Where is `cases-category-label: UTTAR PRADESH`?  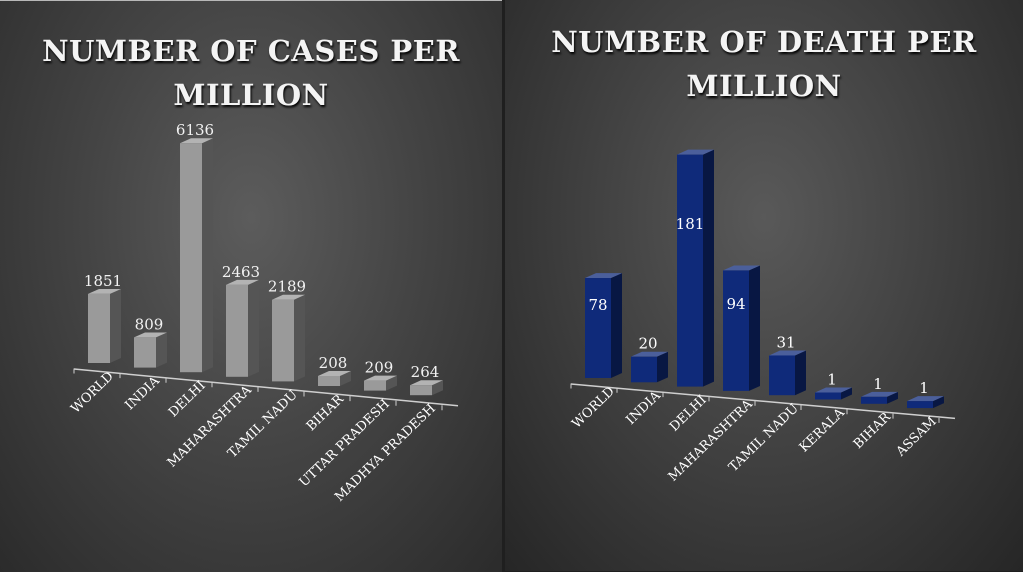 cases-category-label: UTTAR PRADESH is located at coordinates (345, 444).